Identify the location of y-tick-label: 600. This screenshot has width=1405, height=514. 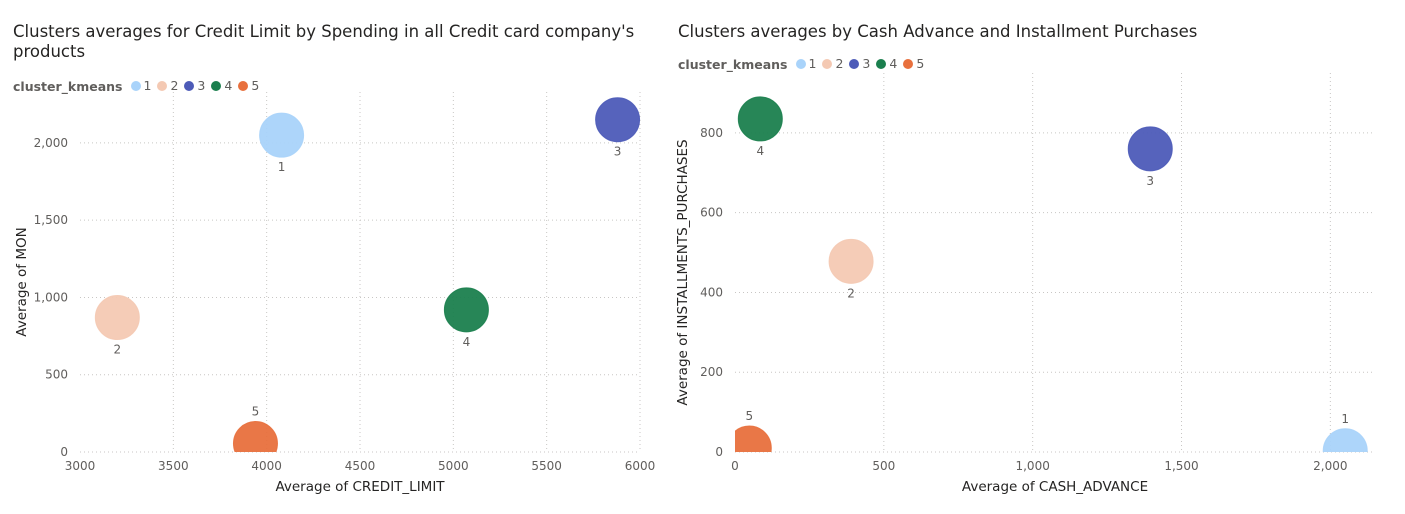
(711, 213).